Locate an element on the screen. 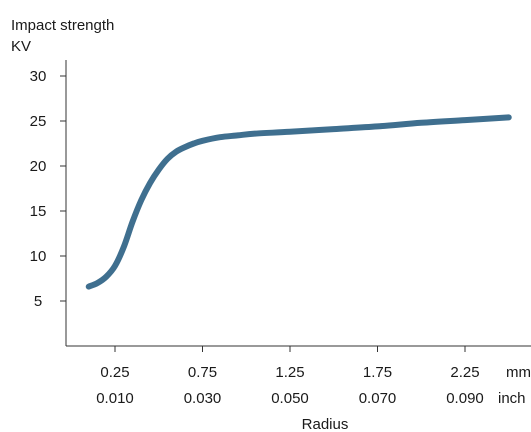 This screenshot has width=531, height=432. y-tick-label: 15 is located at coordinates (38, 211).